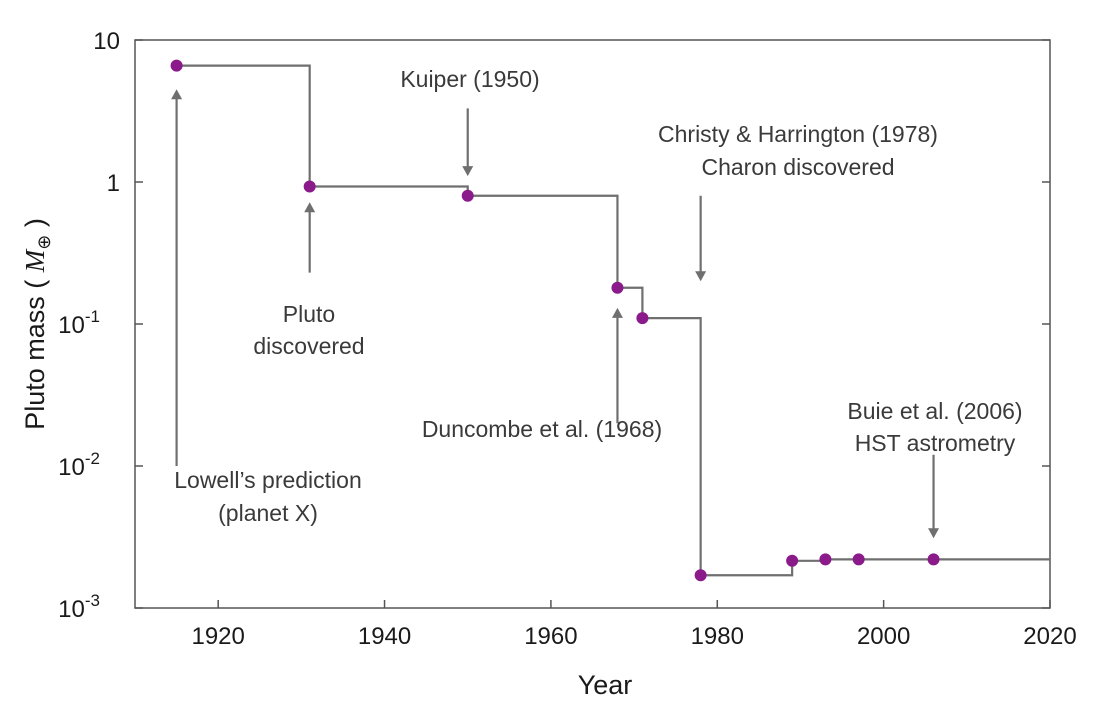 The width and height of the screenshot is (1113, 714). Describe the element at coordinates (92, 316) in the screenshot. I see `y-tick-label-exponent: -1` at that location.